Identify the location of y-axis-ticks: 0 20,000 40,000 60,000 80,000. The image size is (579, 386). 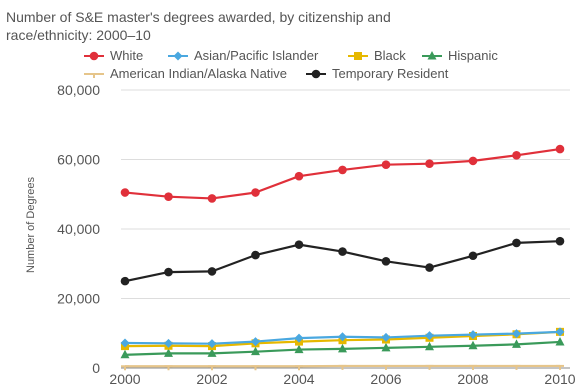
(78, 229).